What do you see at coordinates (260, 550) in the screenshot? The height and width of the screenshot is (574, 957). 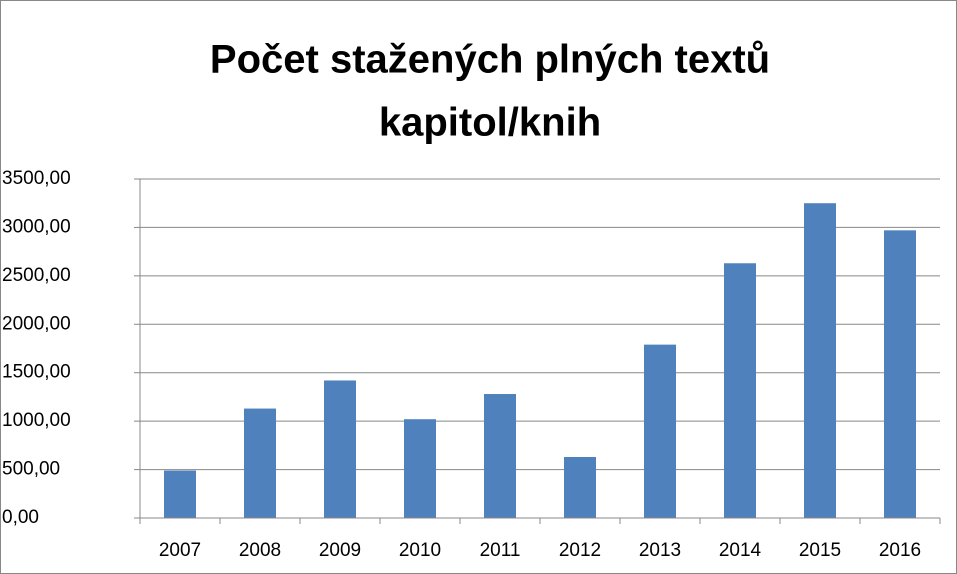 I see `x-tick-label: 2008` at bounding box center [260, 550].